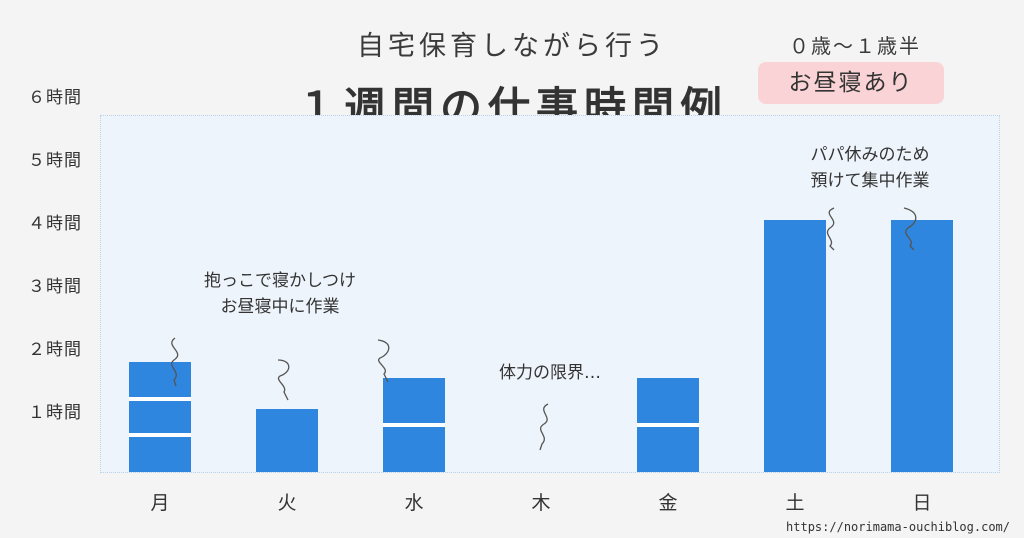 This screenshot has width=1024, height=538. What do you see at coordinates (55, 350) in the screenshot?
I see `y-tick-label: ２時間` at bounding box center [55, 350].